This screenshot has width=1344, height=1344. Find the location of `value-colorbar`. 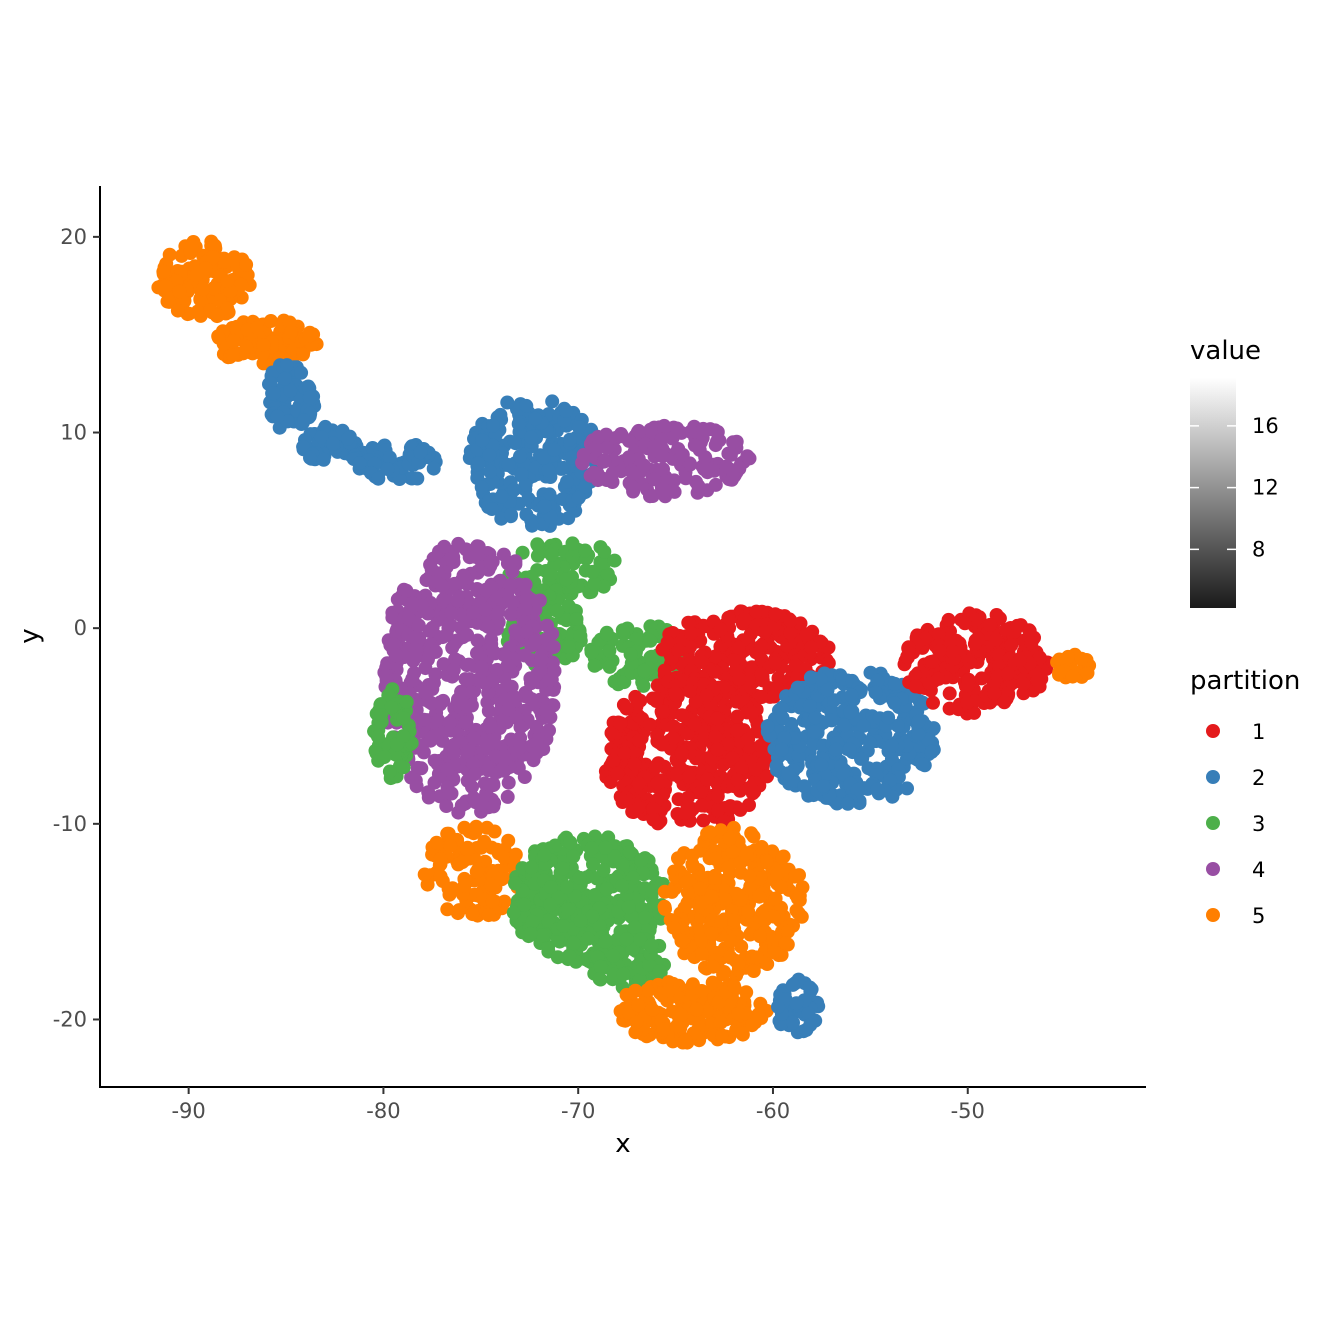

value-colorbar is located at coordinates (1213, 493).